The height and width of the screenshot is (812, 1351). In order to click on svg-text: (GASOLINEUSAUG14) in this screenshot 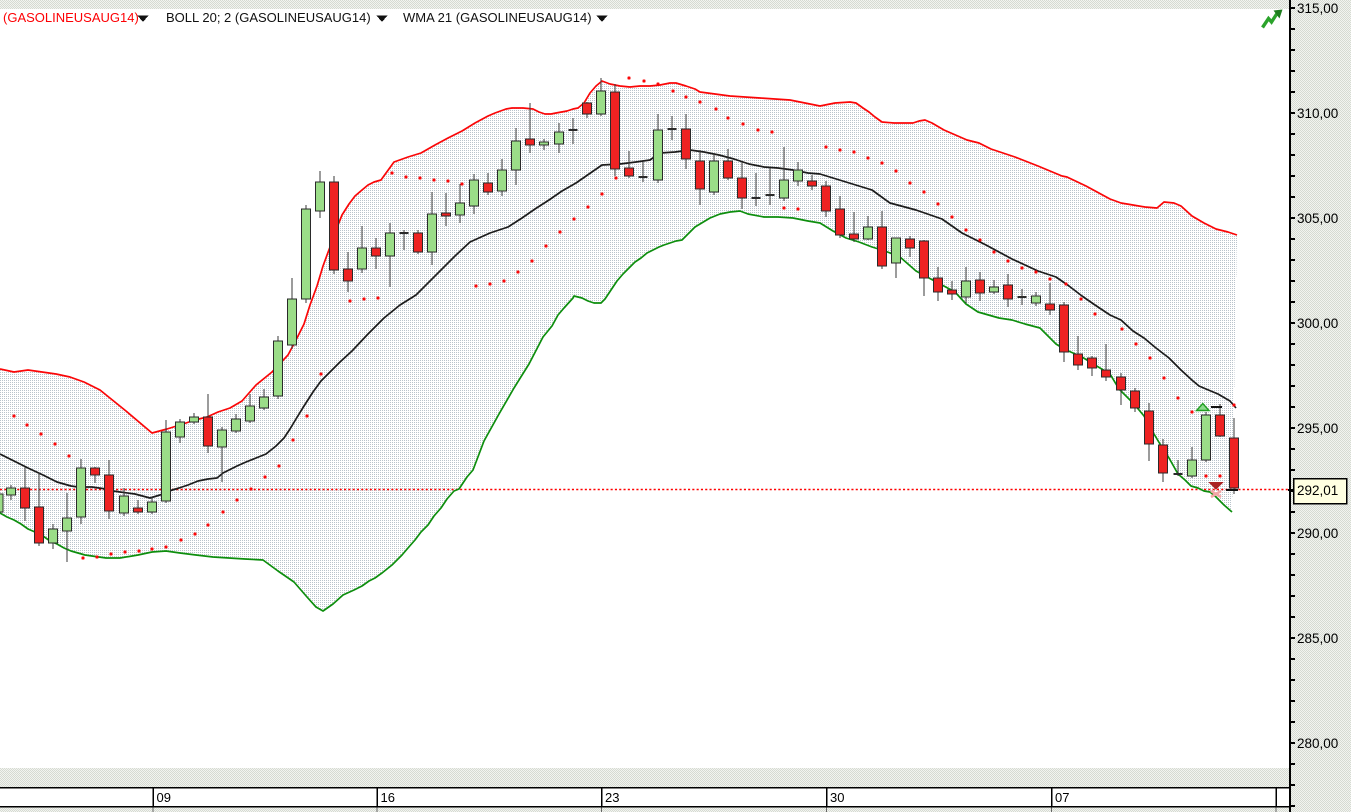, I will do `click(71, 17)`.